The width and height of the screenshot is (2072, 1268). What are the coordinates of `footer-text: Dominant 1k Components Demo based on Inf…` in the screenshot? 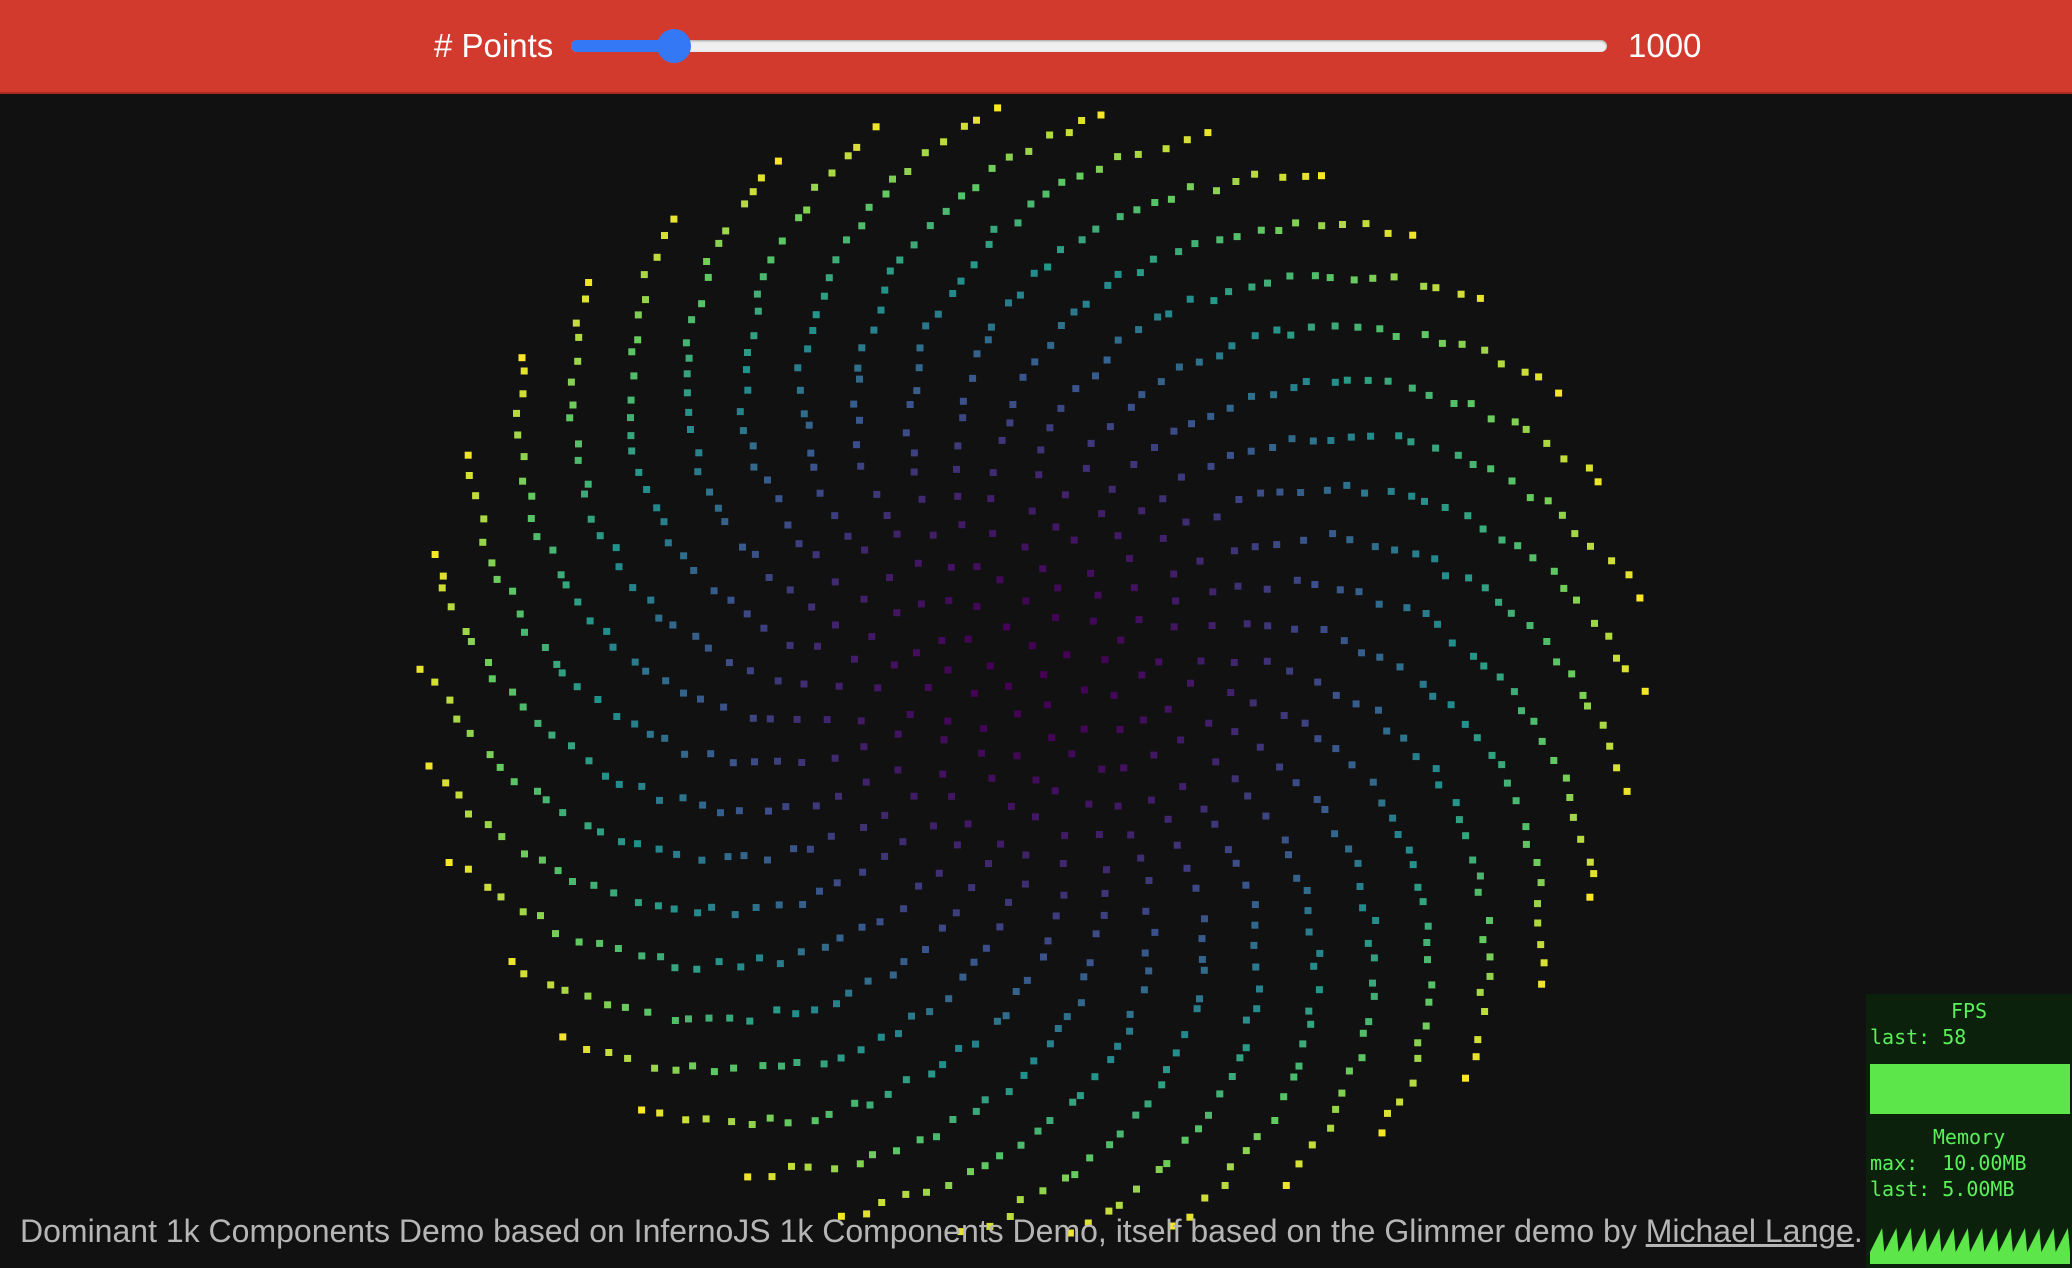 It's located at (833, 1231).